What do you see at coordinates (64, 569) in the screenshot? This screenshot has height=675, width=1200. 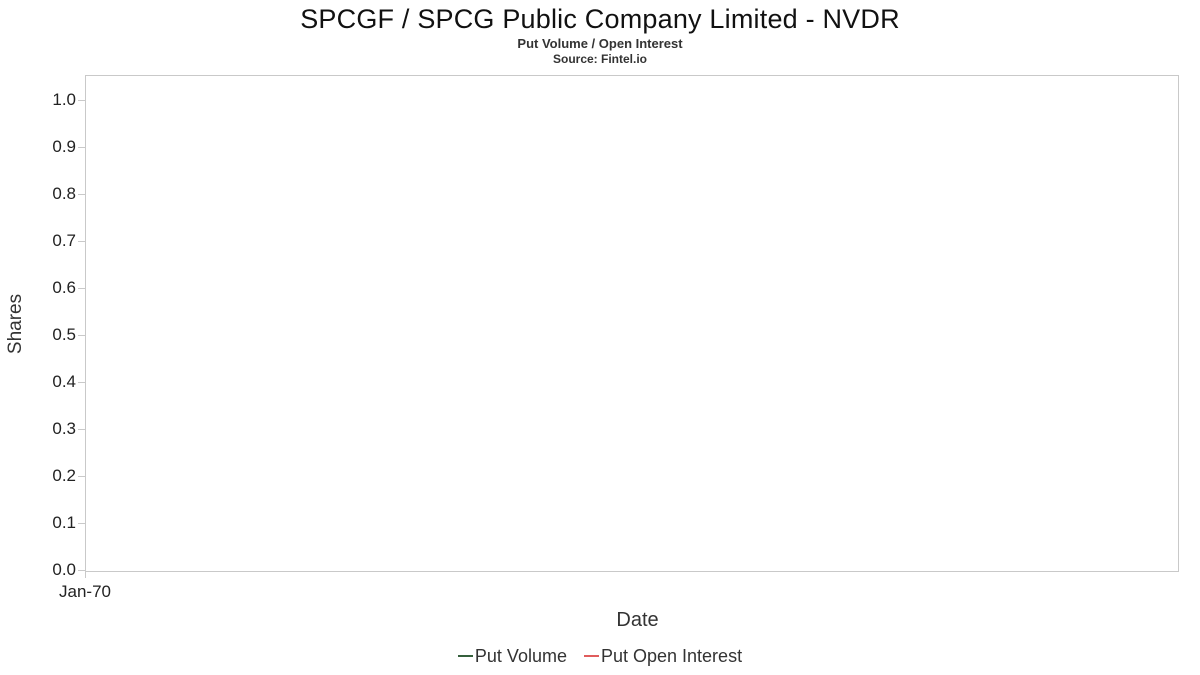 I see `y-tick-label: 0.0` at bounding box center [64, 569].